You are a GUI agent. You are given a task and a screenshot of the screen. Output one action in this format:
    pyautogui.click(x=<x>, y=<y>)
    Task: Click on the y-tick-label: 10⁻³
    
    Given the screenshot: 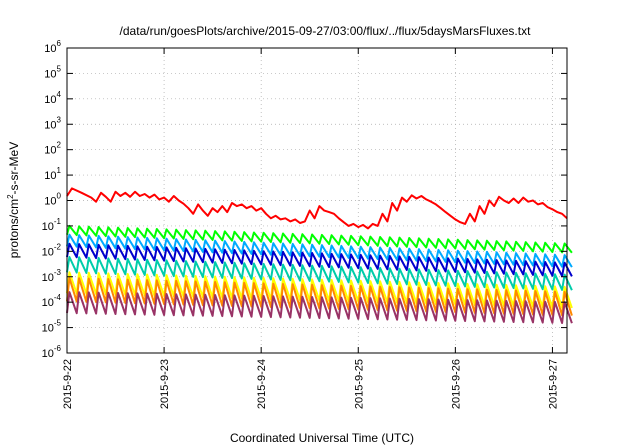 What is the action you would take?
    pyautogui.click(x=52, y=276)
    